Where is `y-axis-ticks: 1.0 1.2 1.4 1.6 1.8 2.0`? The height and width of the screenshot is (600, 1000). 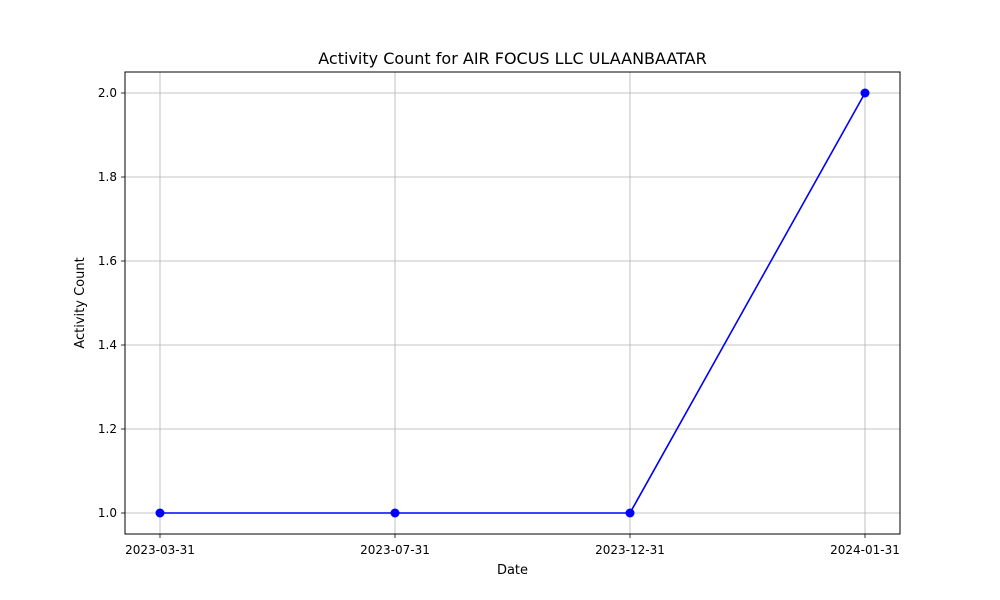
y-axis-ticks: 1.0 1.2 1.4 1.6 1.8 2.0 is located at coordinates (111, 303).